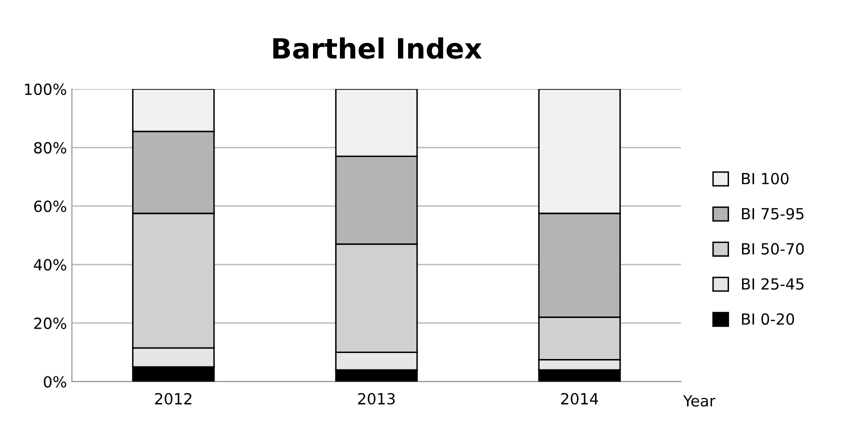  Describe the element at coordinates (699, 401) in the screenshot. I see `x-axis-title: Year` at that location.